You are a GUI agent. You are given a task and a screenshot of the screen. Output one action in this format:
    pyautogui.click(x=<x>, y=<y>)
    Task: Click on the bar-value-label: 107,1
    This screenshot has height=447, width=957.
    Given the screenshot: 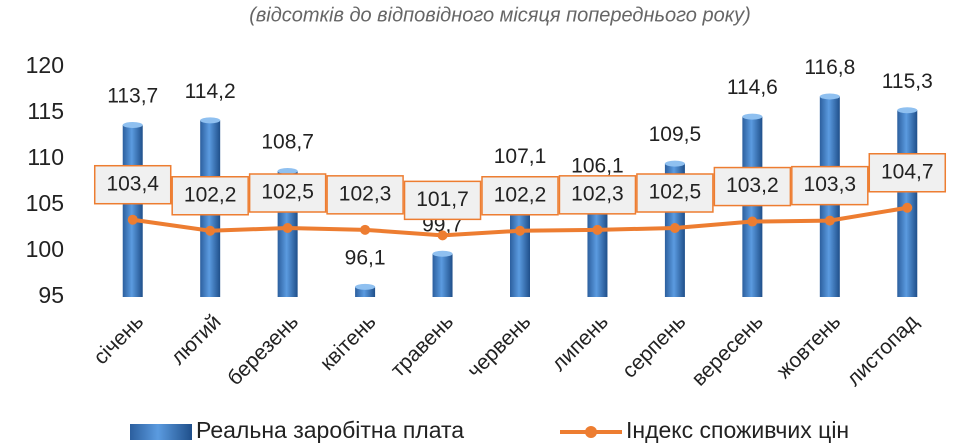 What is the action you would take?
    pyautogui.click(x=520, y=156)
    